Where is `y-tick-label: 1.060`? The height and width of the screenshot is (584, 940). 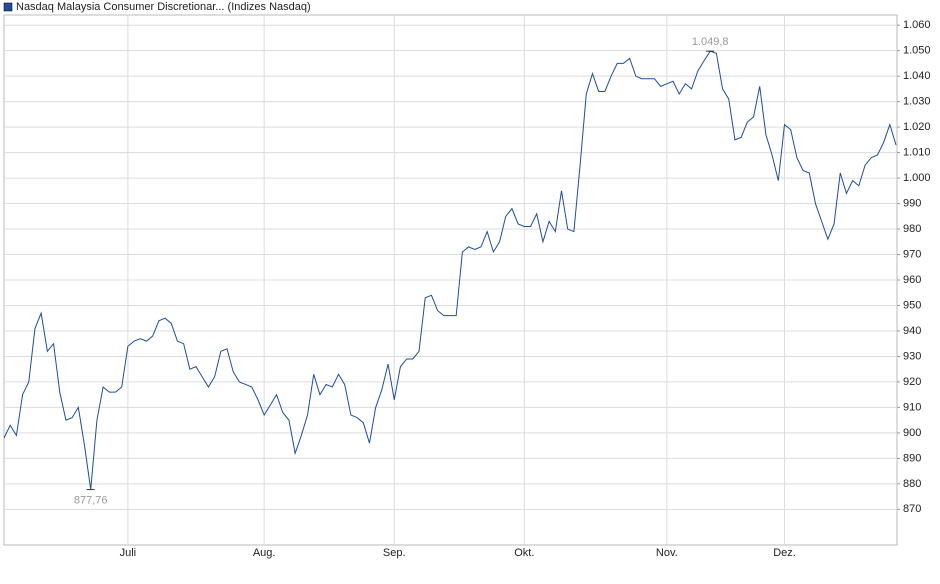
y-tick-label: 1.060 is located at coordinates (917, 25).